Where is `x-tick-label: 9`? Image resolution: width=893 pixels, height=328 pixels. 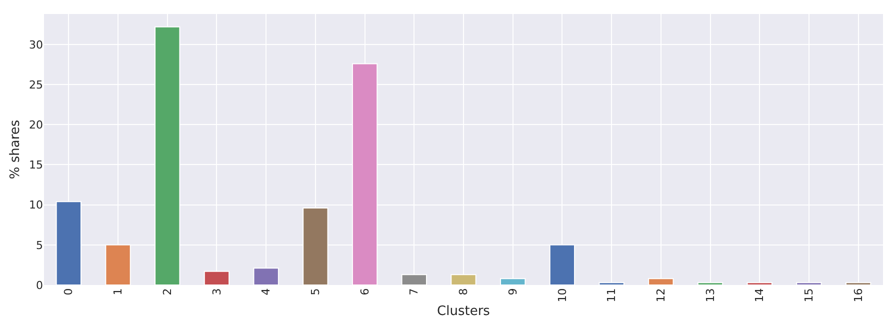
x-tick-label: 9 is located at coordinates (513, 292).